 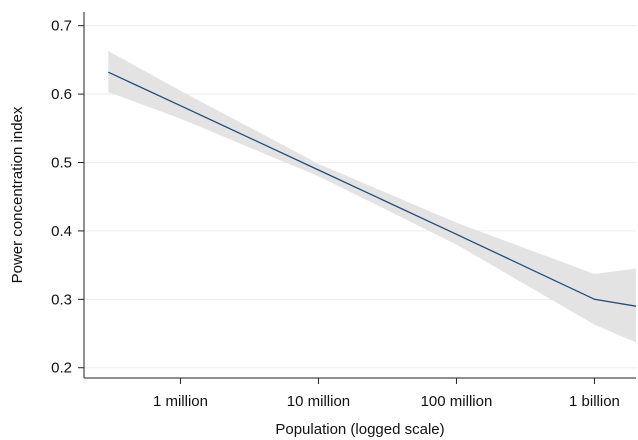 I want to click on y-tick-label: 0.3, so click(x=61, y=299).